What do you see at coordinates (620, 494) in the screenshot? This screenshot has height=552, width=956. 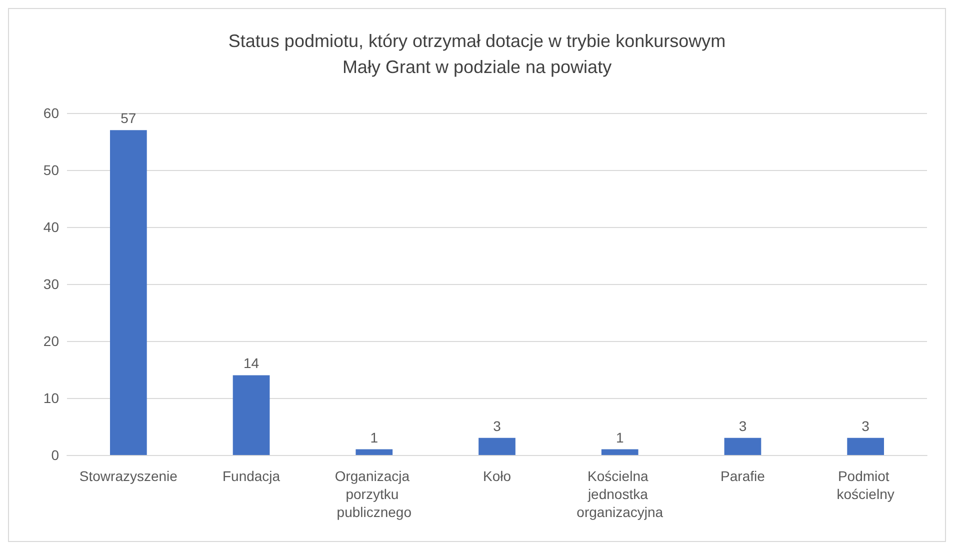 I see `x-tick-label: Kościelna jednostka organizacyjna` at bounding box center [620, 494].